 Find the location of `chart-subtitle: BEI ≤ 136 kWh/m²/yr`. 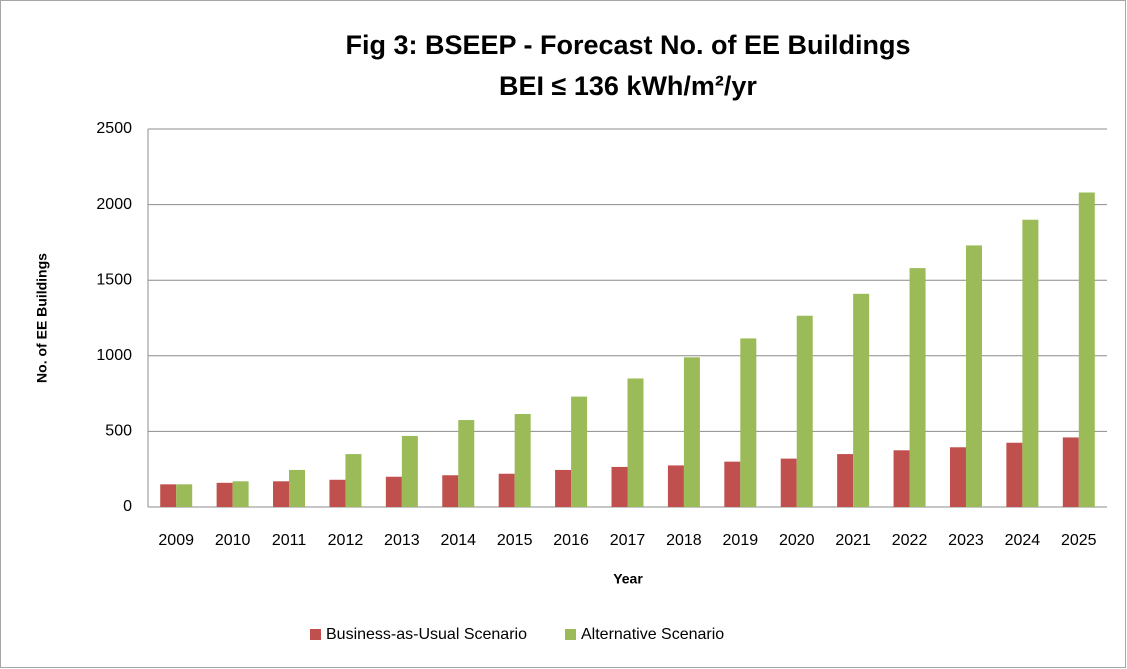

chart-subtitle: BEI ≤ 136 kWh/m²/yr is located at coordinates (628, 86).